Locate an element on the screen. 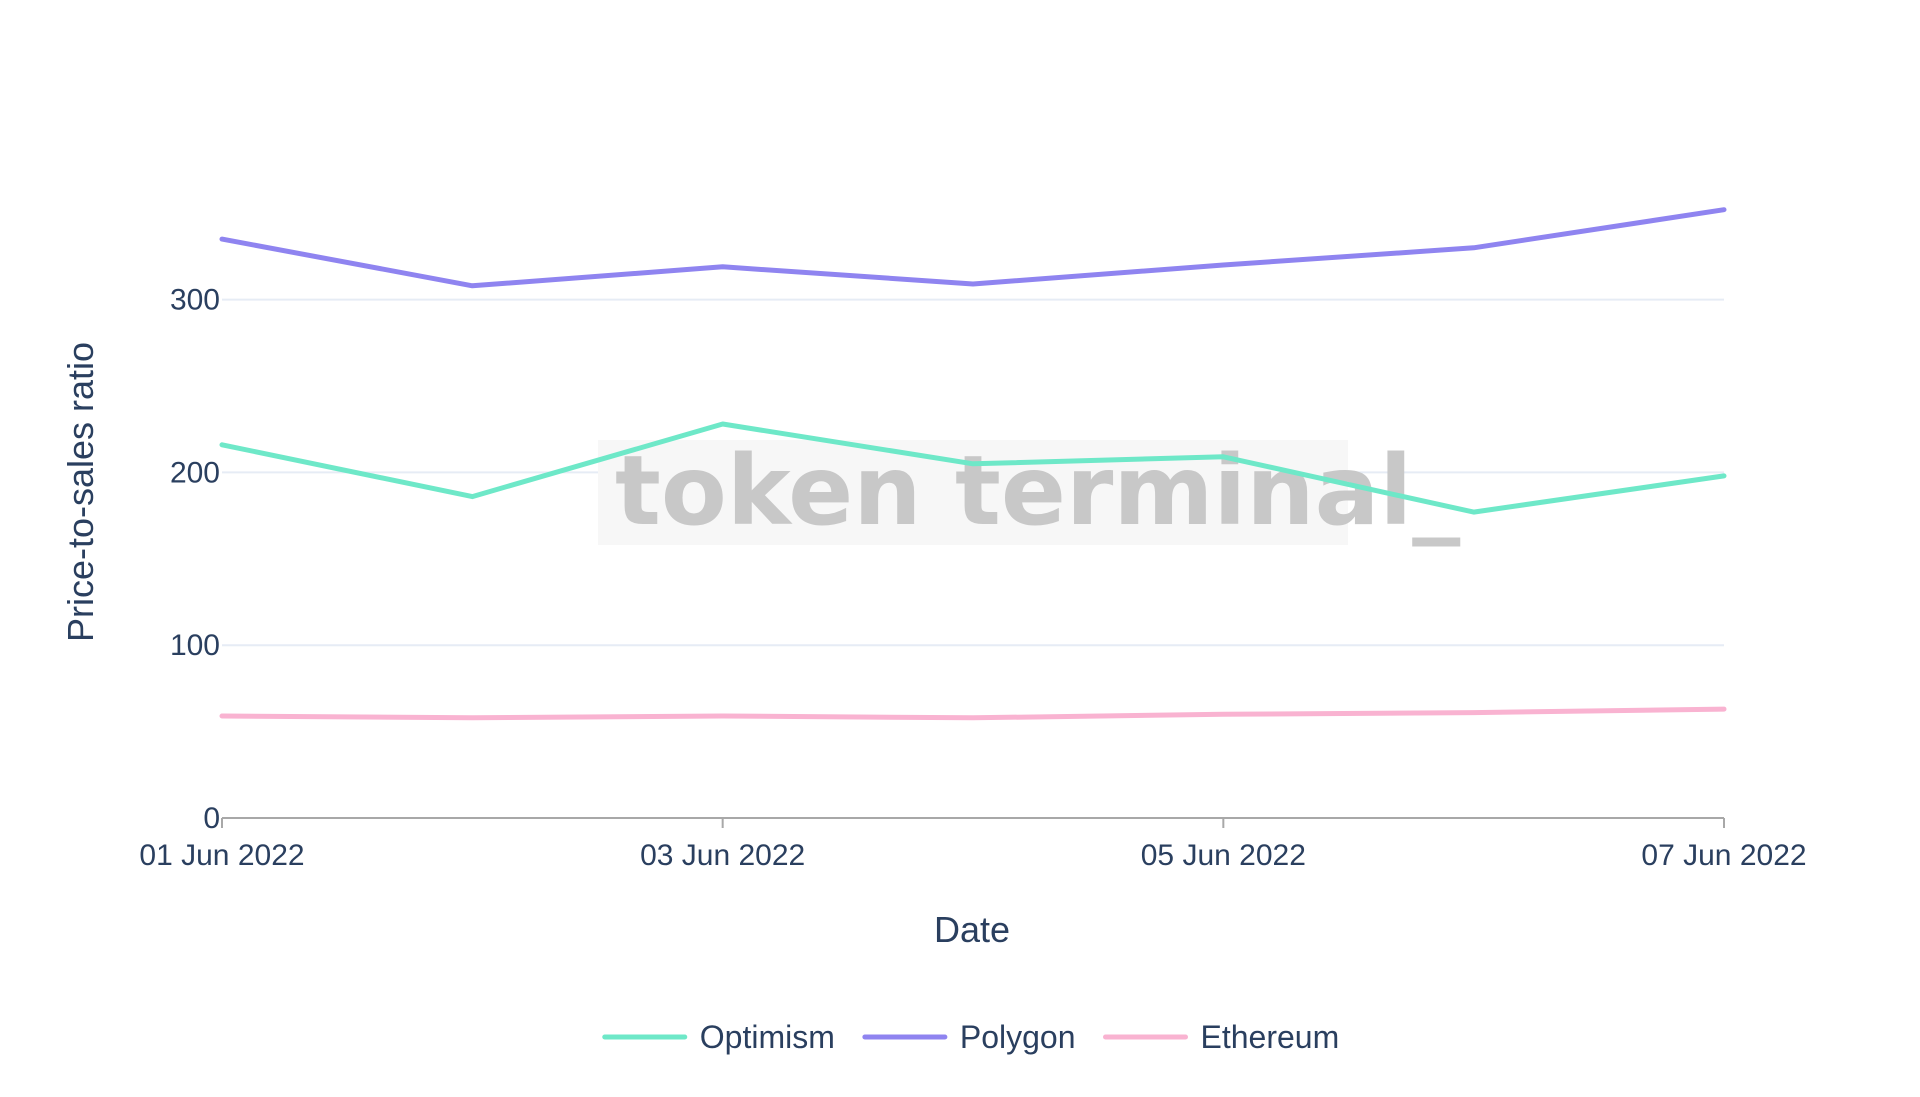 The image size is (1920, 1097). series-line-optimism is located at coordinates (973, 468).